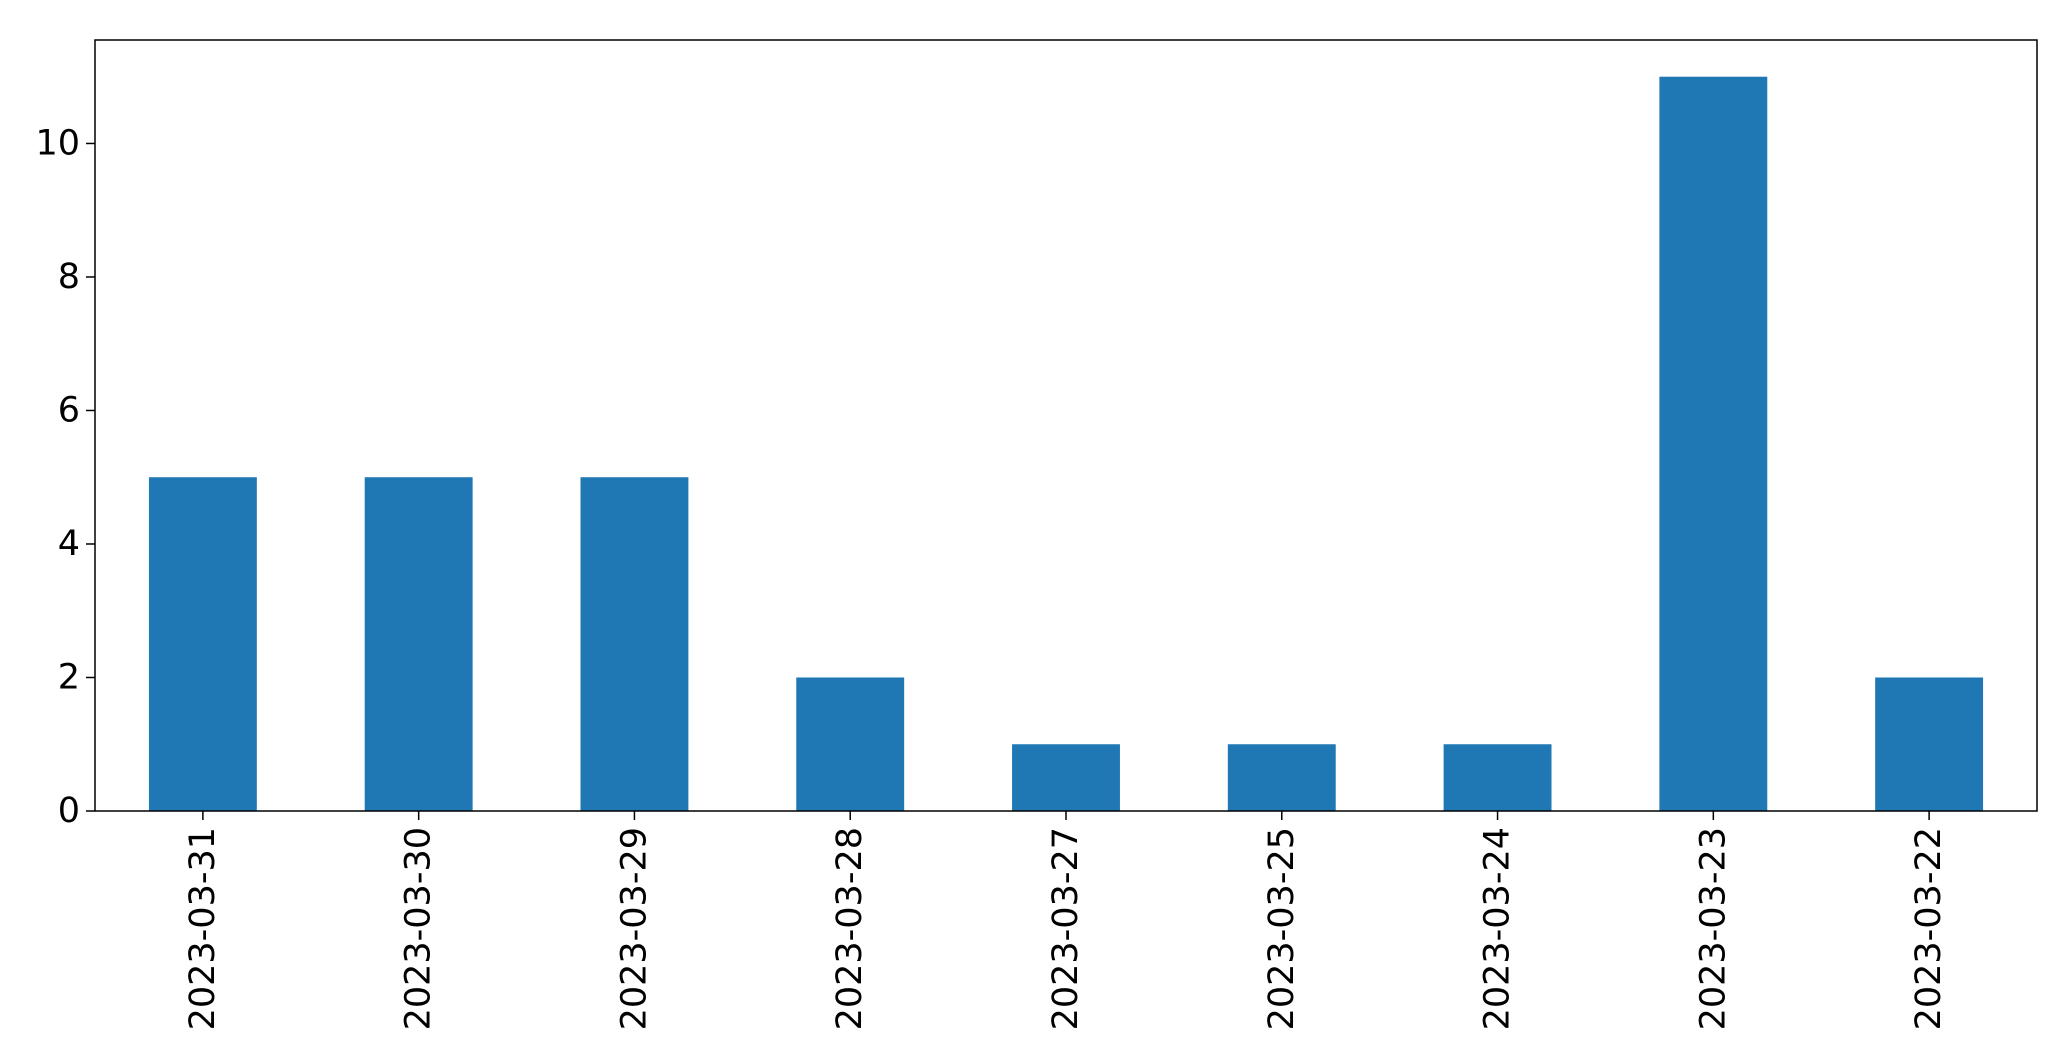 Image resolution: width=2071 pixels, height=1061 pixels. What do you see at coordinates (69, 811) in the screenshot?
I see `y-tick-label: 0` at bounding box center [69, 811].